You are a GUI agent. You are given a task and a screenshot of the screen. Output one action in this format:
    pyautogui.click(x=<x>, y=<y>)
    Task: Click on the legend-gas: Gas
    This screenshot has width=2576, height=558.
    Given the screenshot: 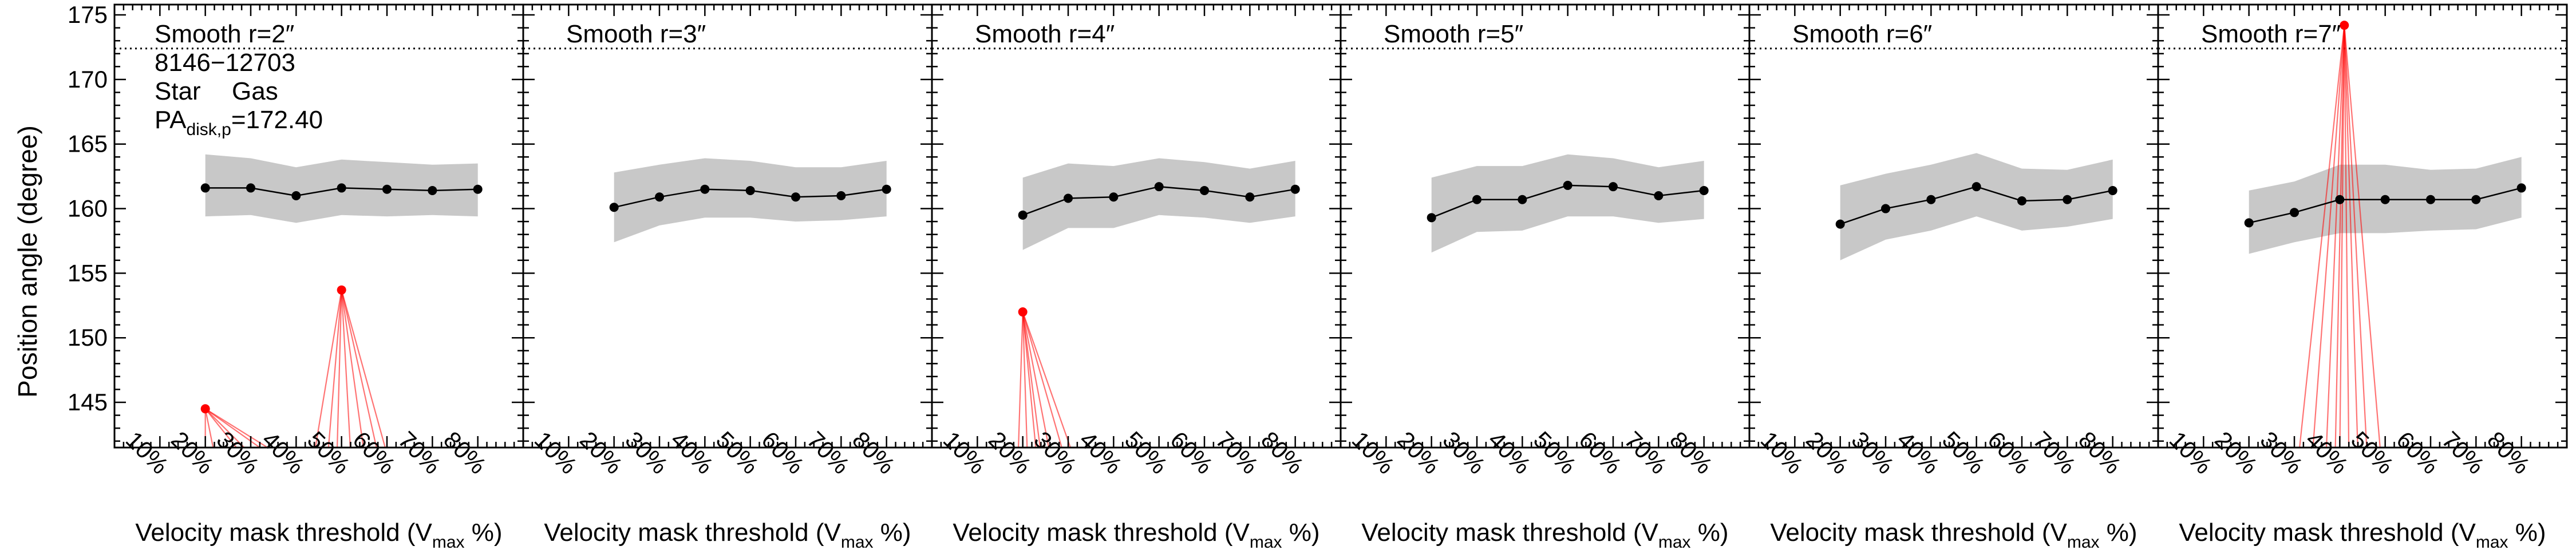 What is the action you would take?
    pyautogui.click(x=255, y=91)
    